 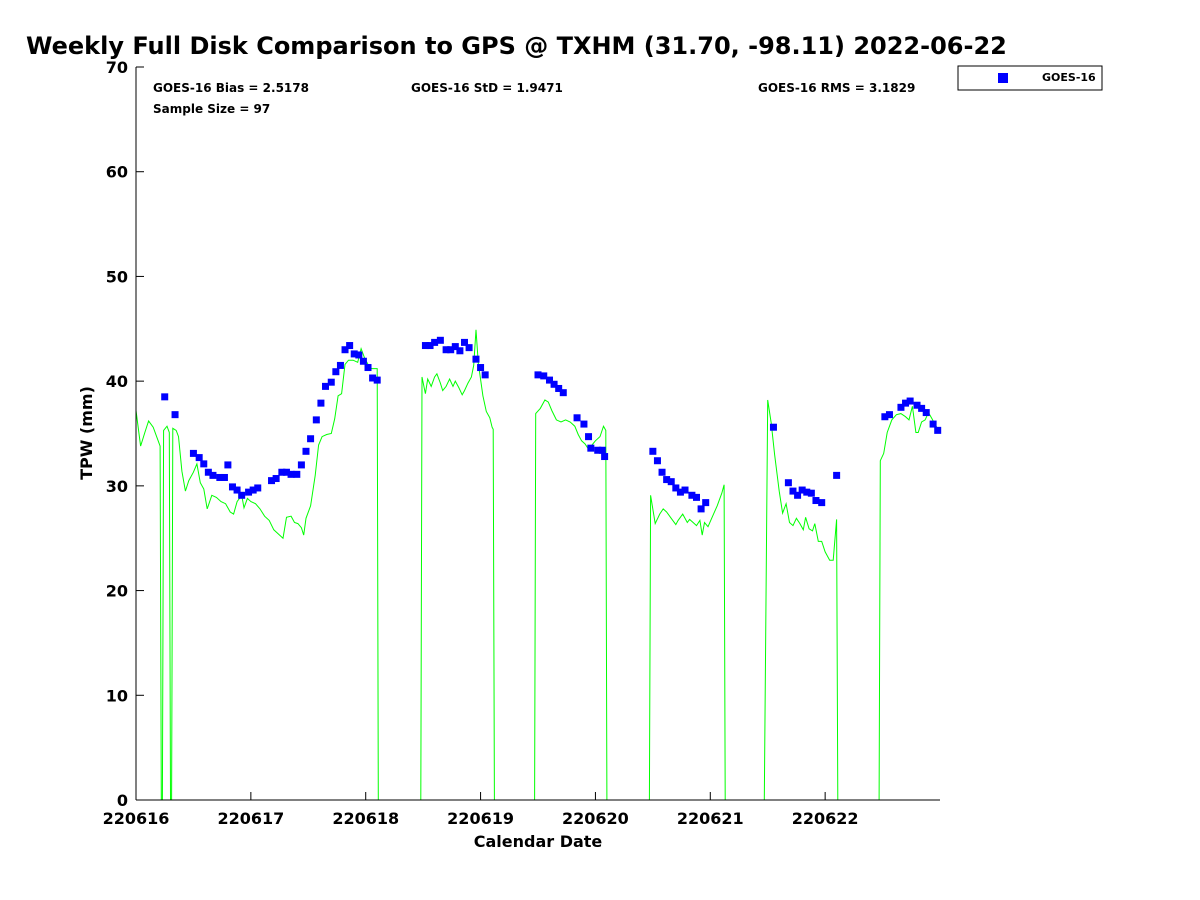 What do you see at coordinates (595, 818) in the screenshot?
I see `x-tick-label: 220620` at bounding box center [595, 818].